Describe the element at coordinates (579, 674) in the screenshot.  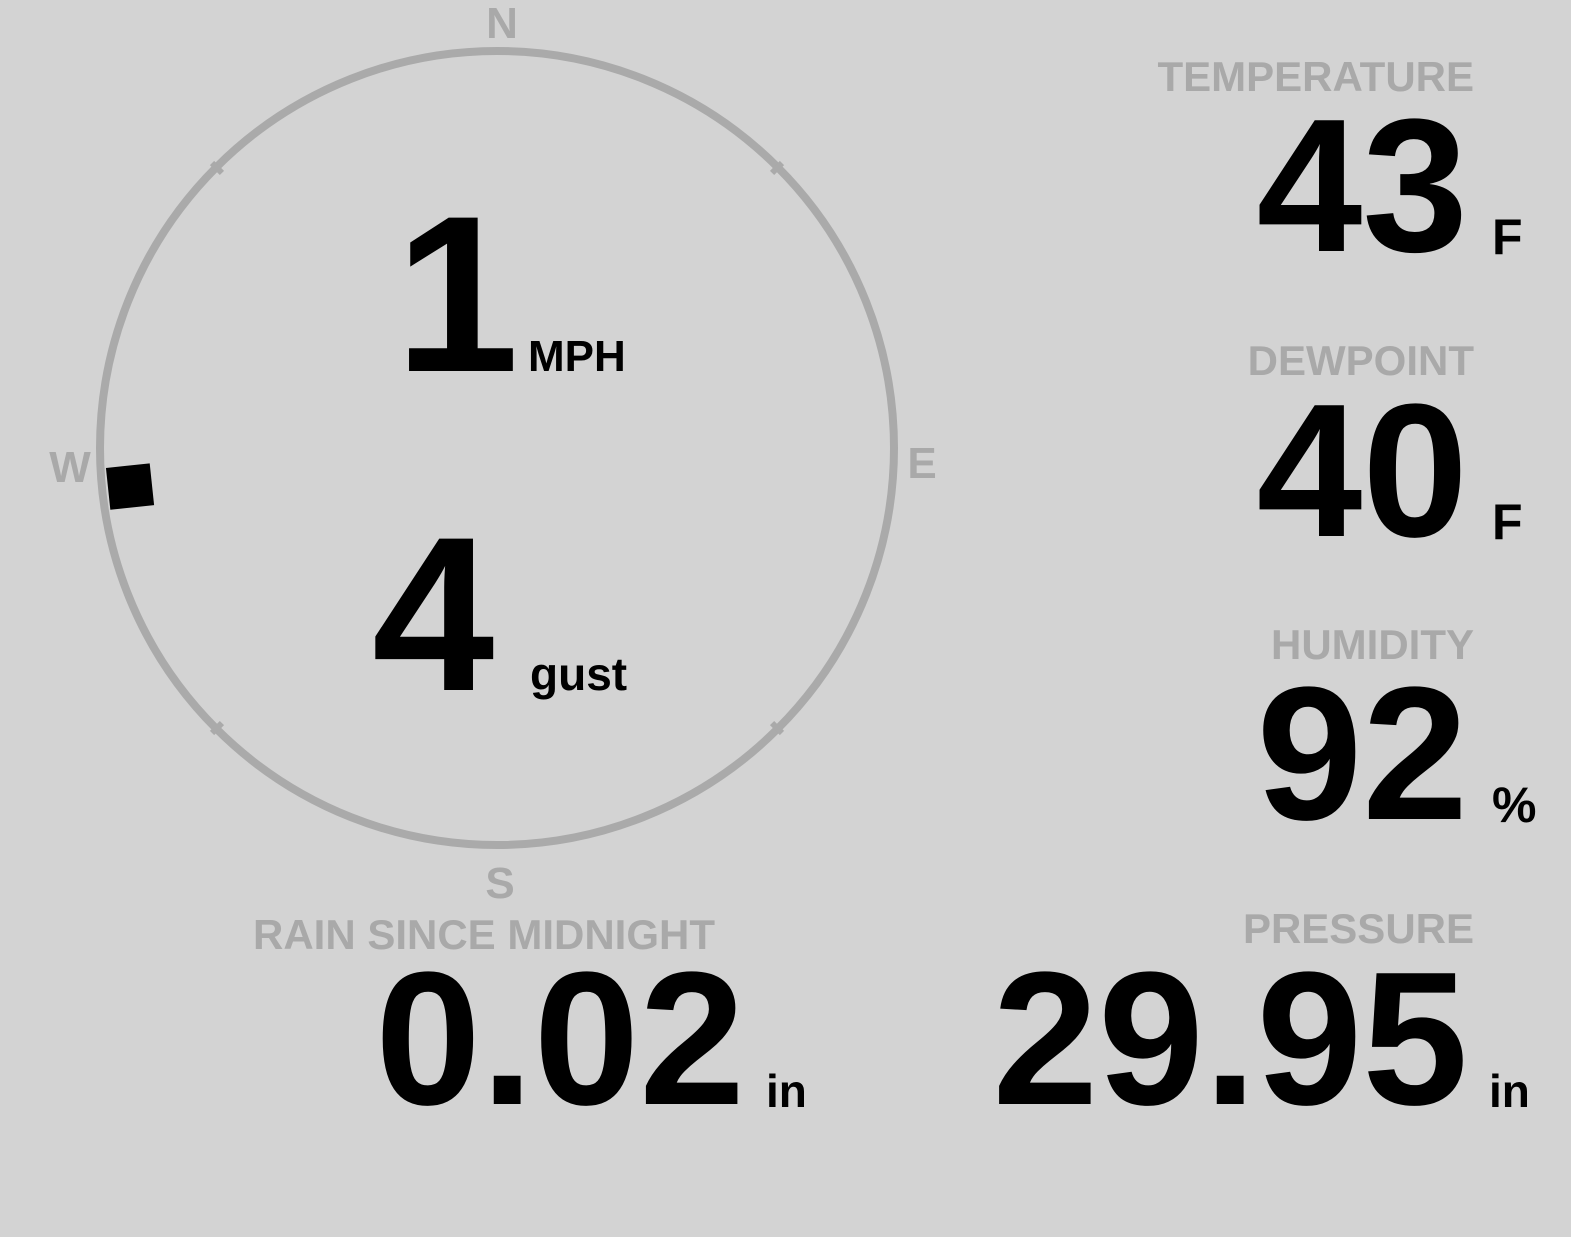
I see `wind-gust-unit: gust` at that location.